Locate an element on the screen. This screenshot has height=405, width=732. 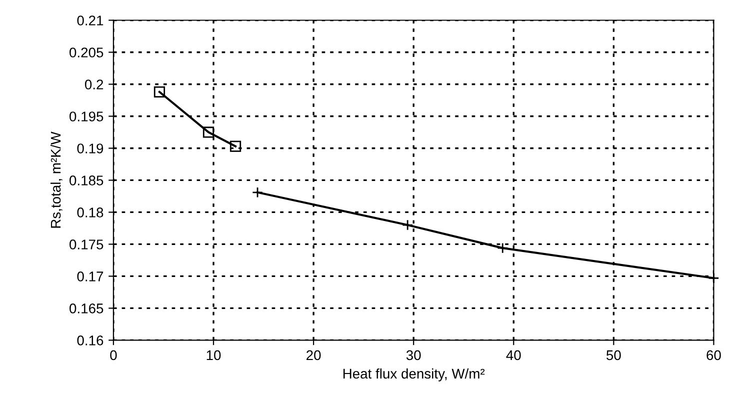
y-tick-label: 0.195 is located at coordinates (87, 117).